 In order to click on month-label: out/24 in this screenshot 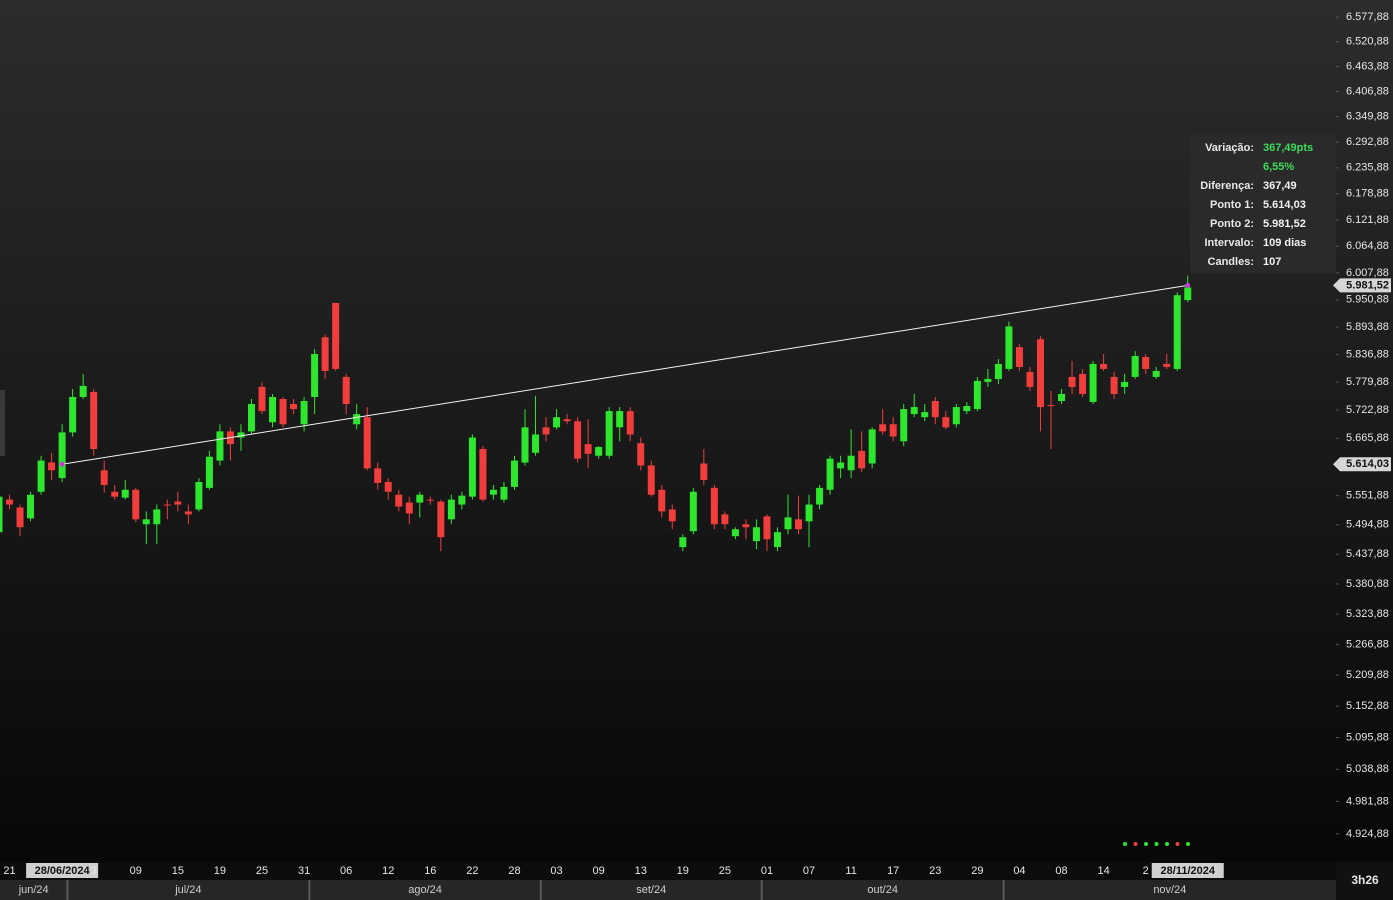, I will do `click(882, 890)`.